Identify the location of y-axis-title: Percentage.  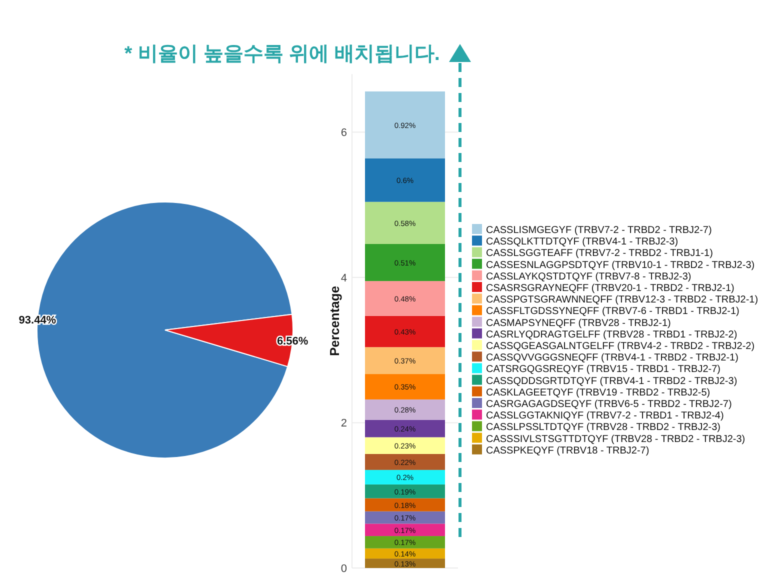
(334, 321).